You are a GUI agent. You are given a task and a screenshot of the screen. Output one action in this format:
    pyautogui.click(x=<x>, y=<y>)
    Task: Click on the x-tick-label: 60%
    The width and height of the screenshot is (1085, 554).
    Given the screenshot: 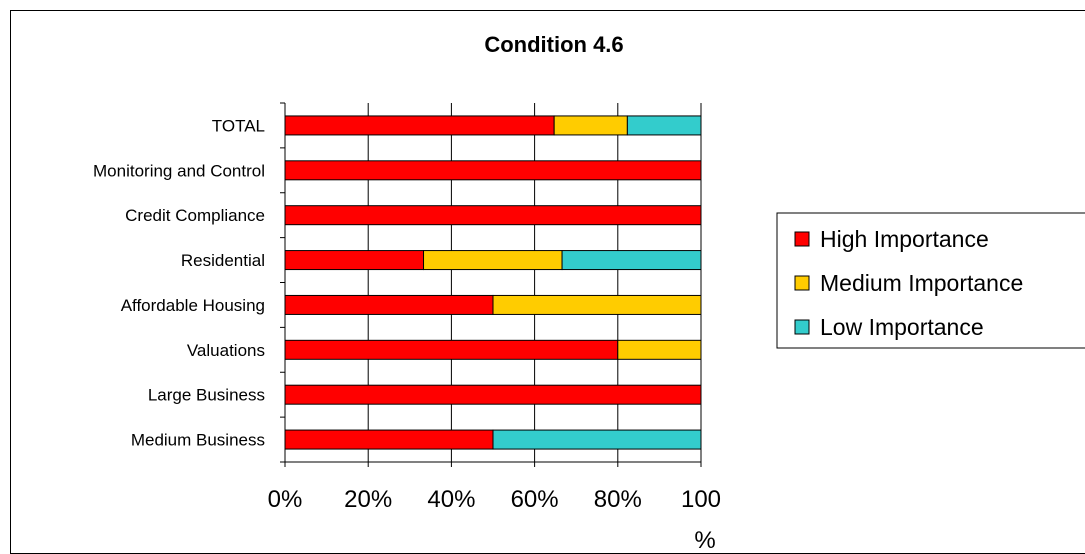 What is the action you would take?
    pyautogui.click(x=535, y=499)
    